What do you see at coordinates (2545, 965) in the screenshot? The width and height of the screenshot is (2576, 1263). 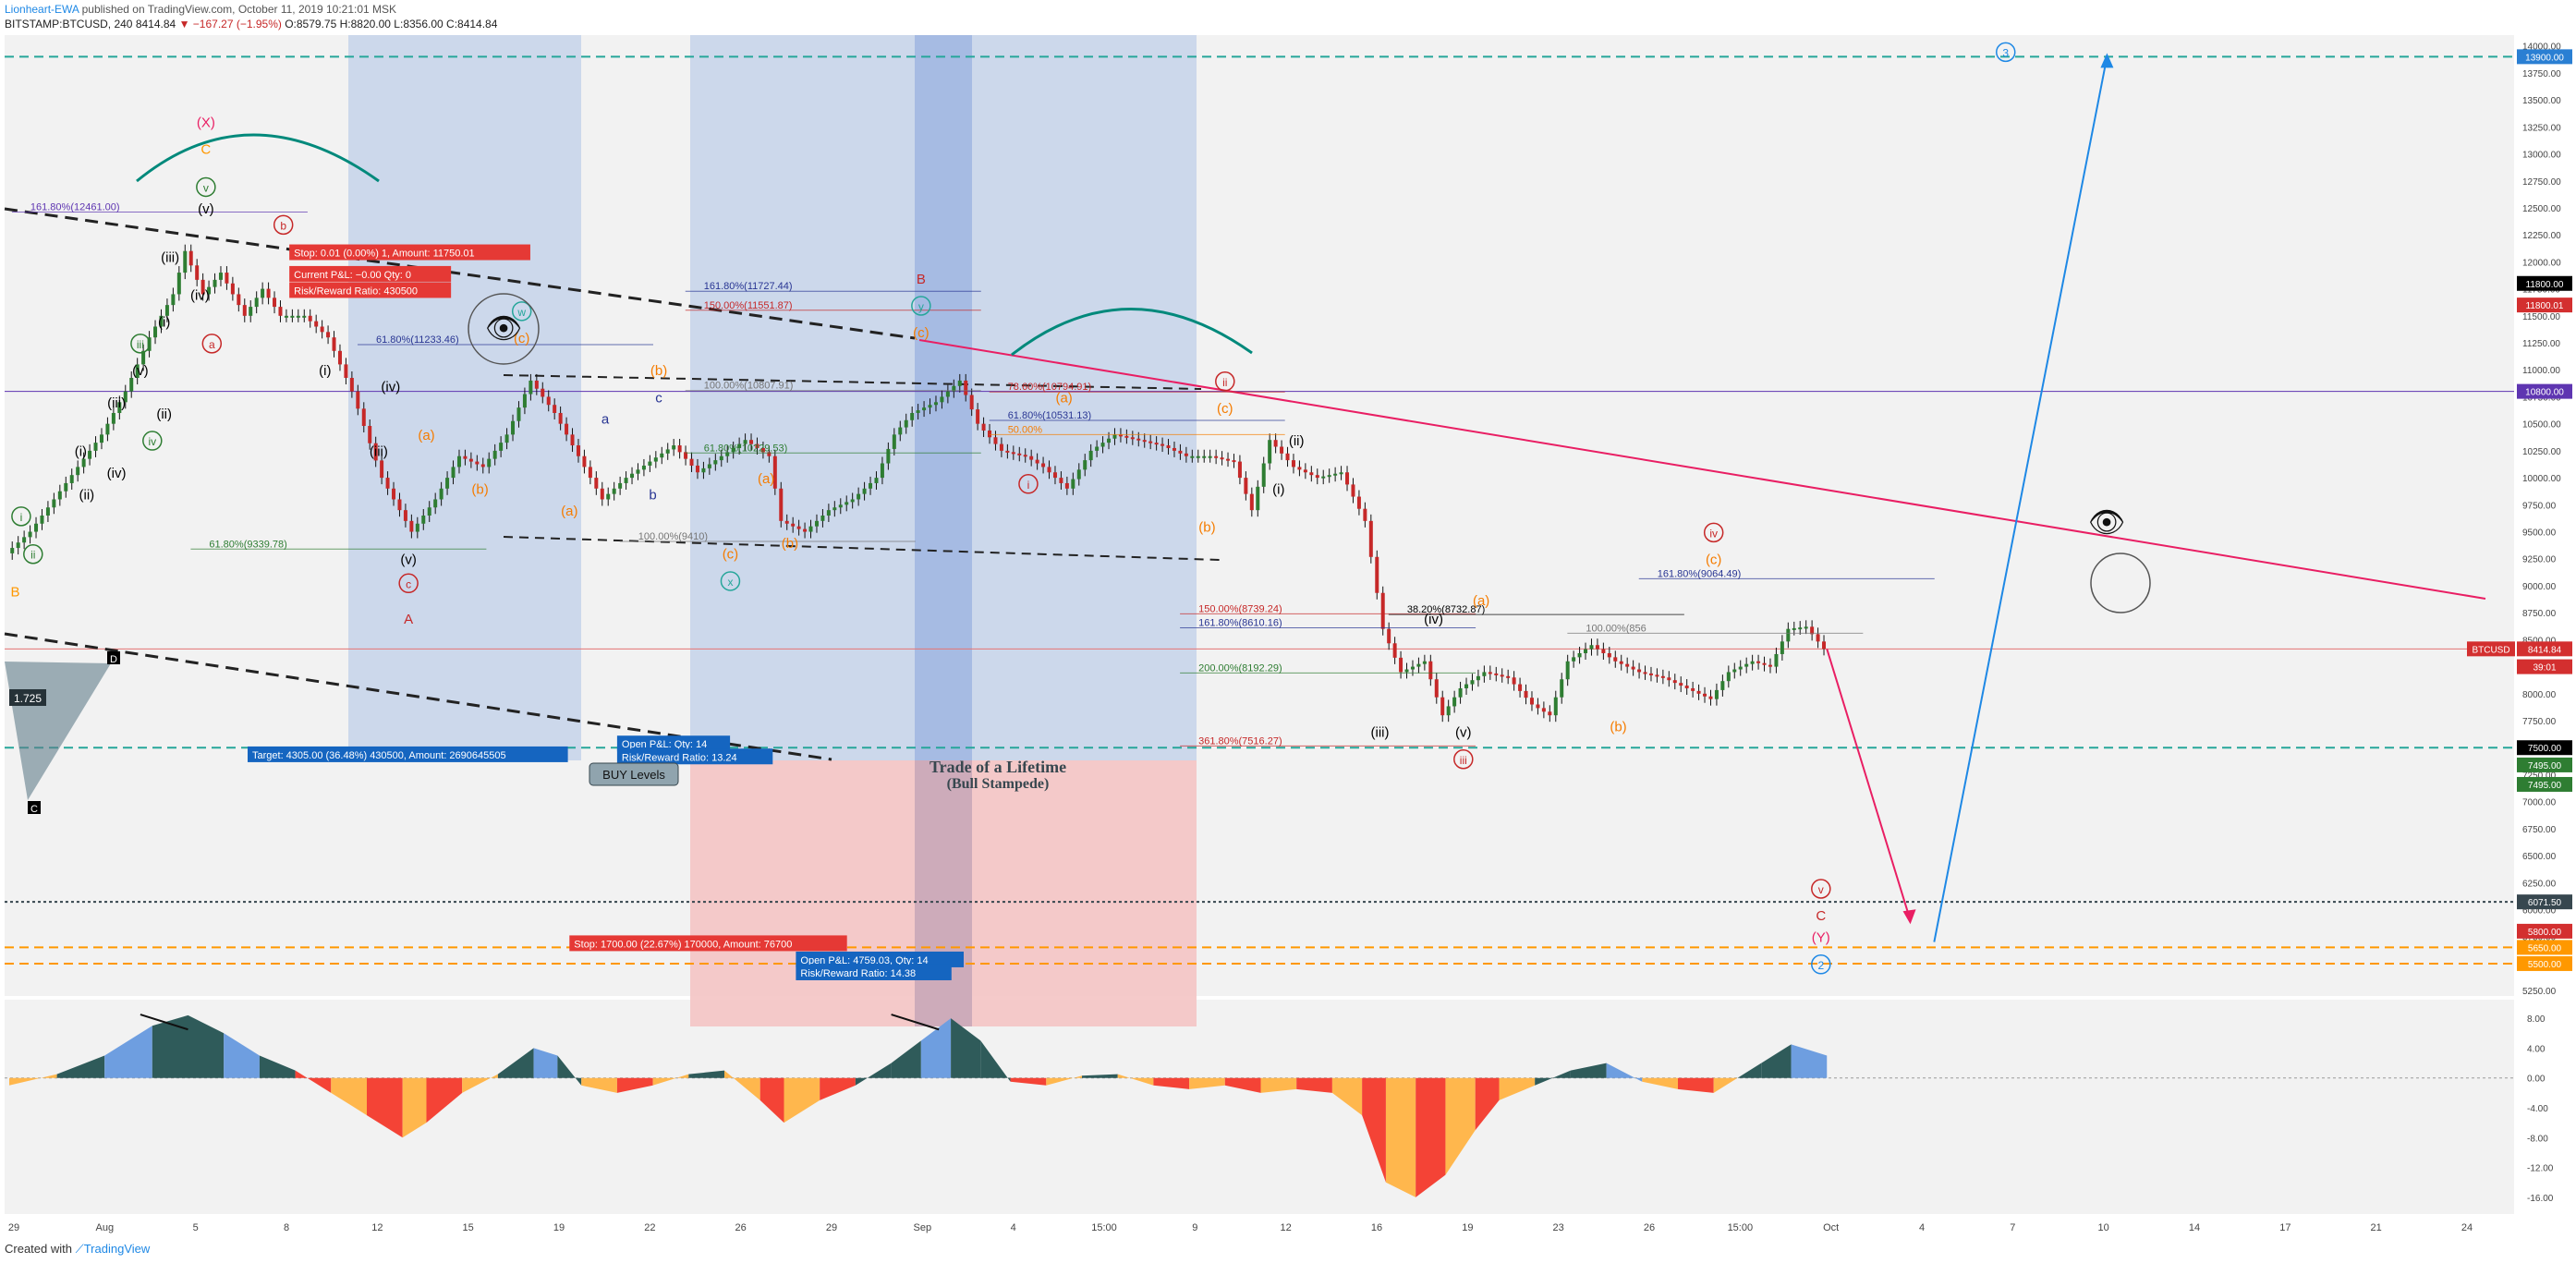 I see `price-tag-label: 5500.00` at bounding box center [2545, 965].